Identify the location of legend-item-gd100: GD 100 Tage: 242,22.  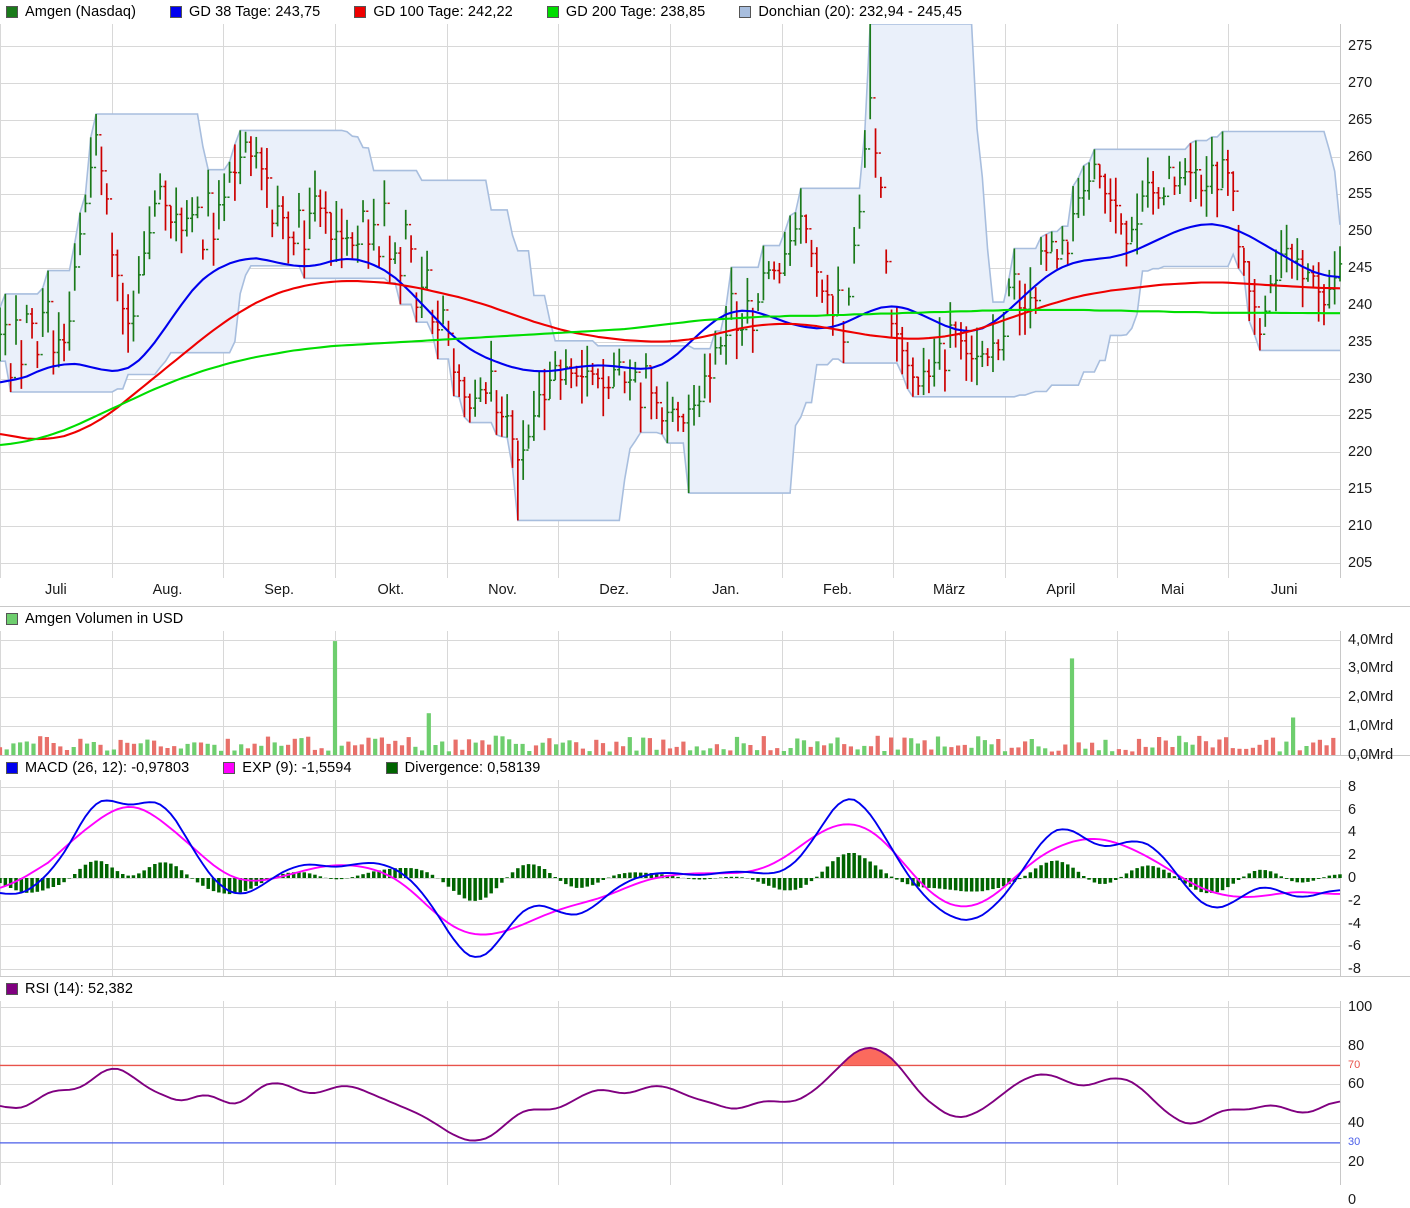
(433, 12).